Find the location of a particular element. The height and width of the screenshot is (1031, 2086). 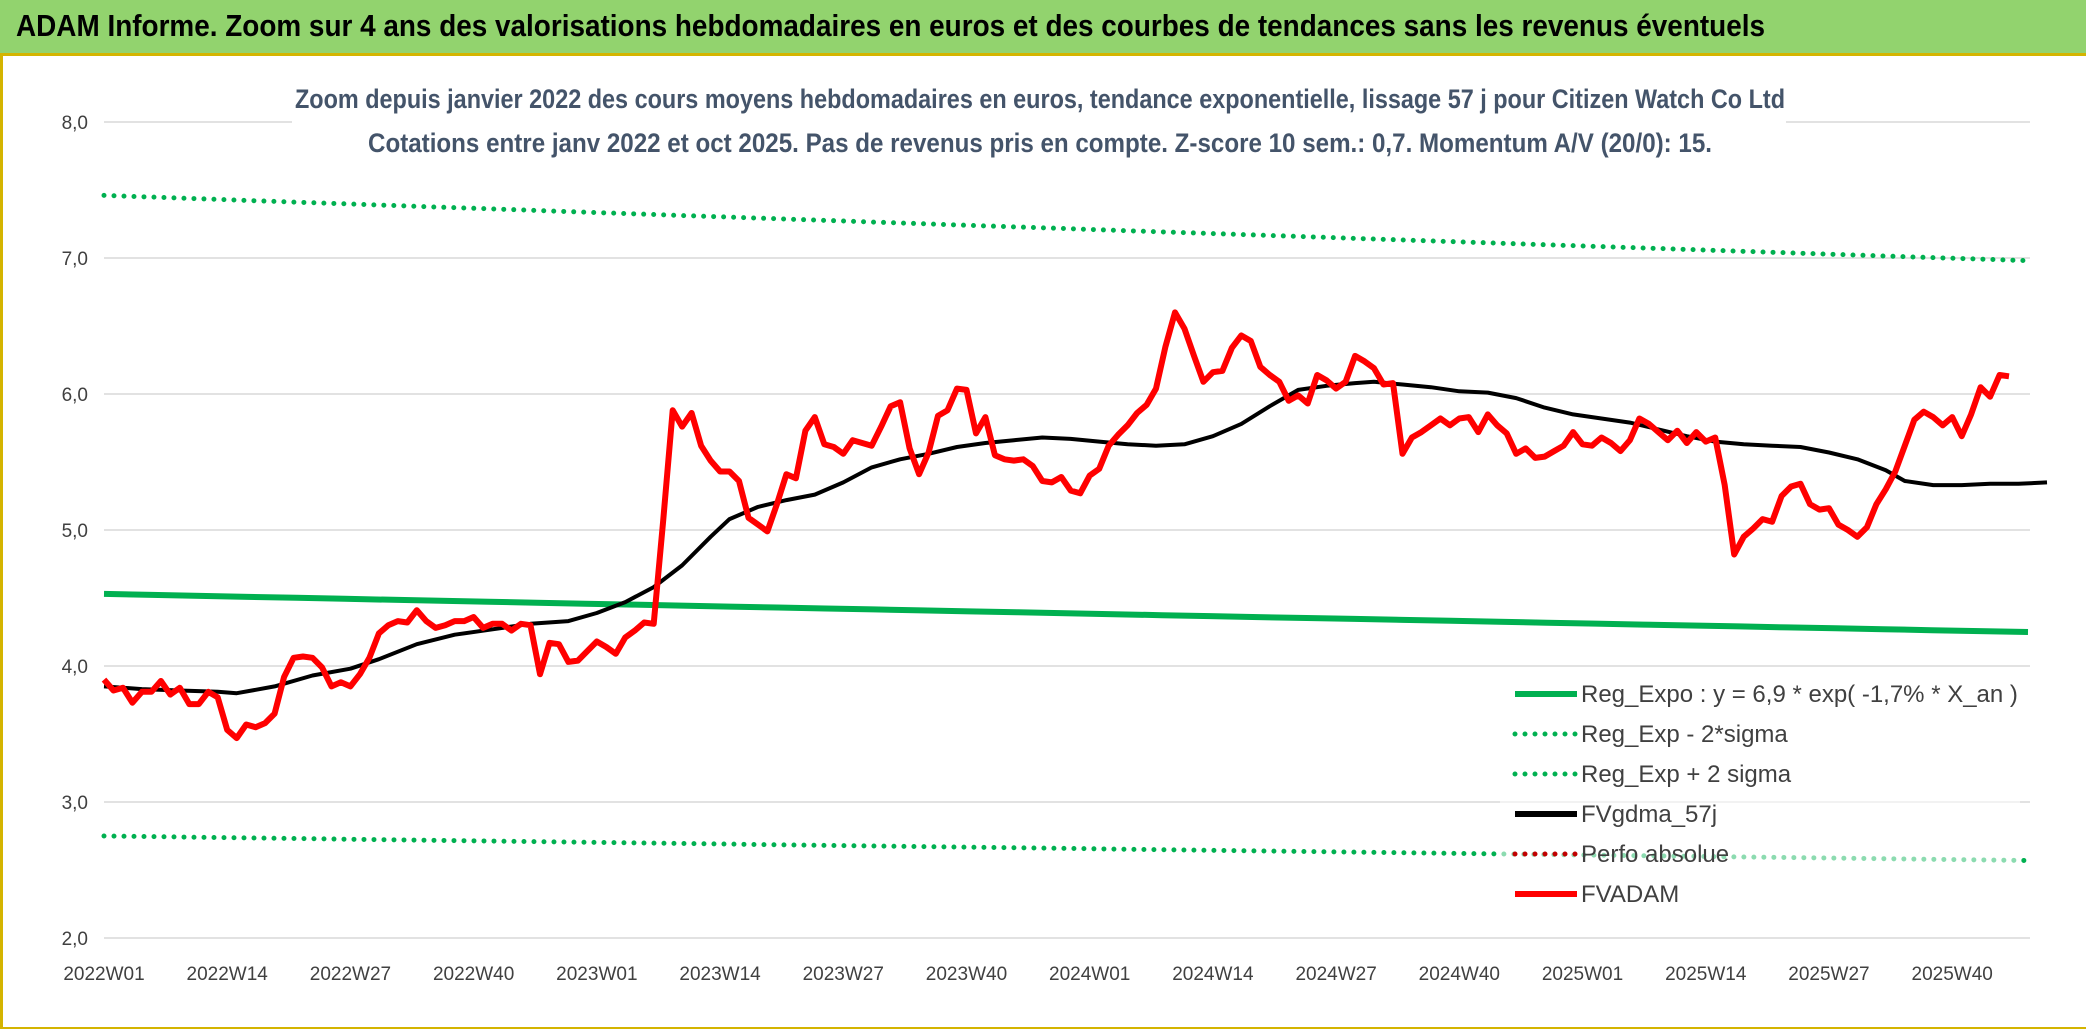

x-tick-label: 2023W40 is located at coordinates (966, 974).